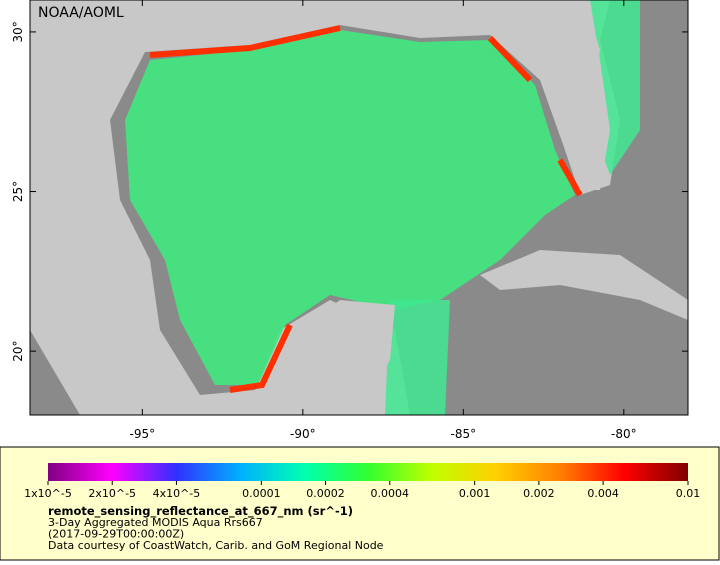 The width and height of the screenshot is (720, 565). I want to click on colorbar-tick-label: 1x10^-5, so click(48, 493).